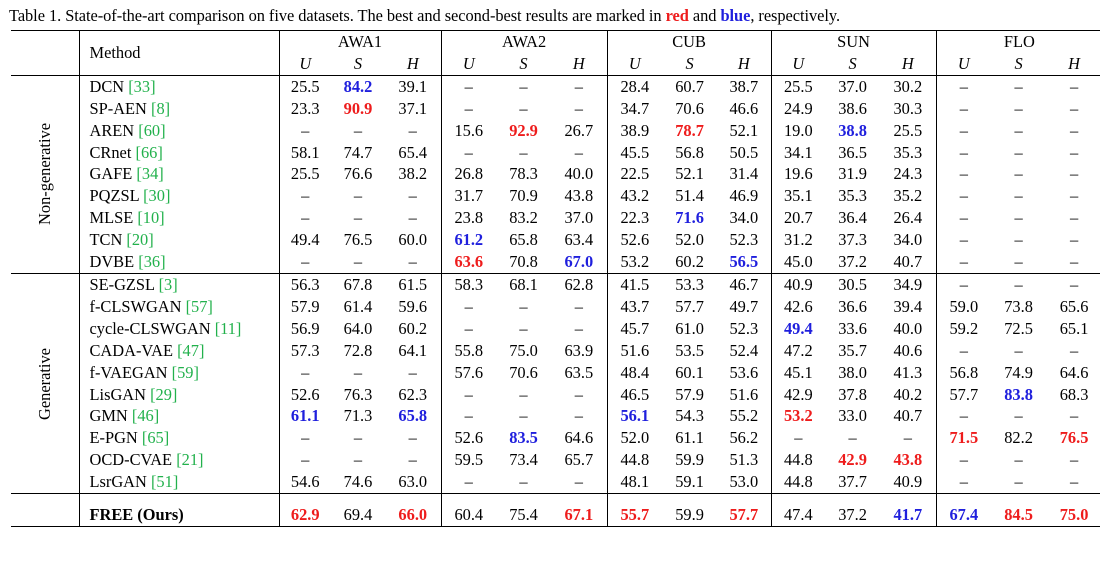  Describe the element at coordinates (1074, 306) in the screenshot. I see `value-cell: 65.6` at that location.